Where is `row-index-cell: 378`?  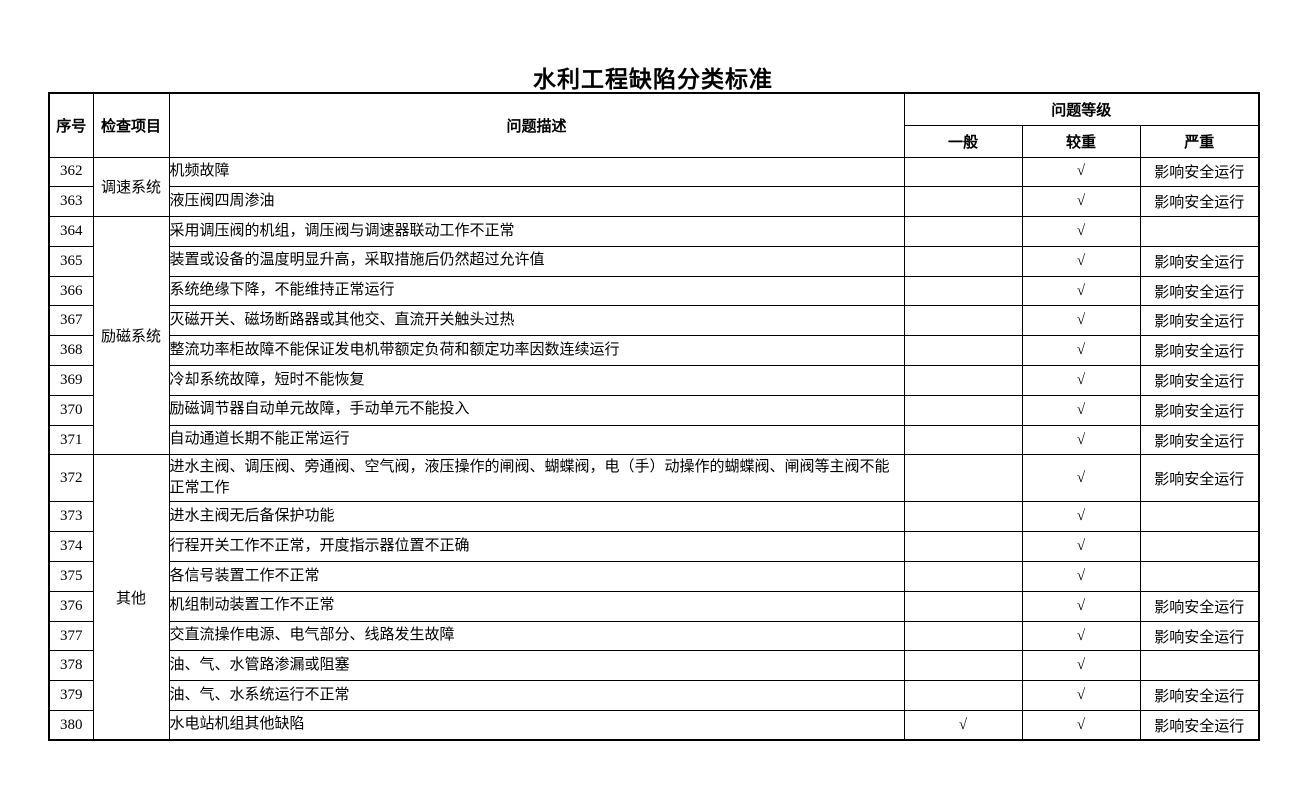 row-index-cell: 378 is located at coordinates (71, 666).